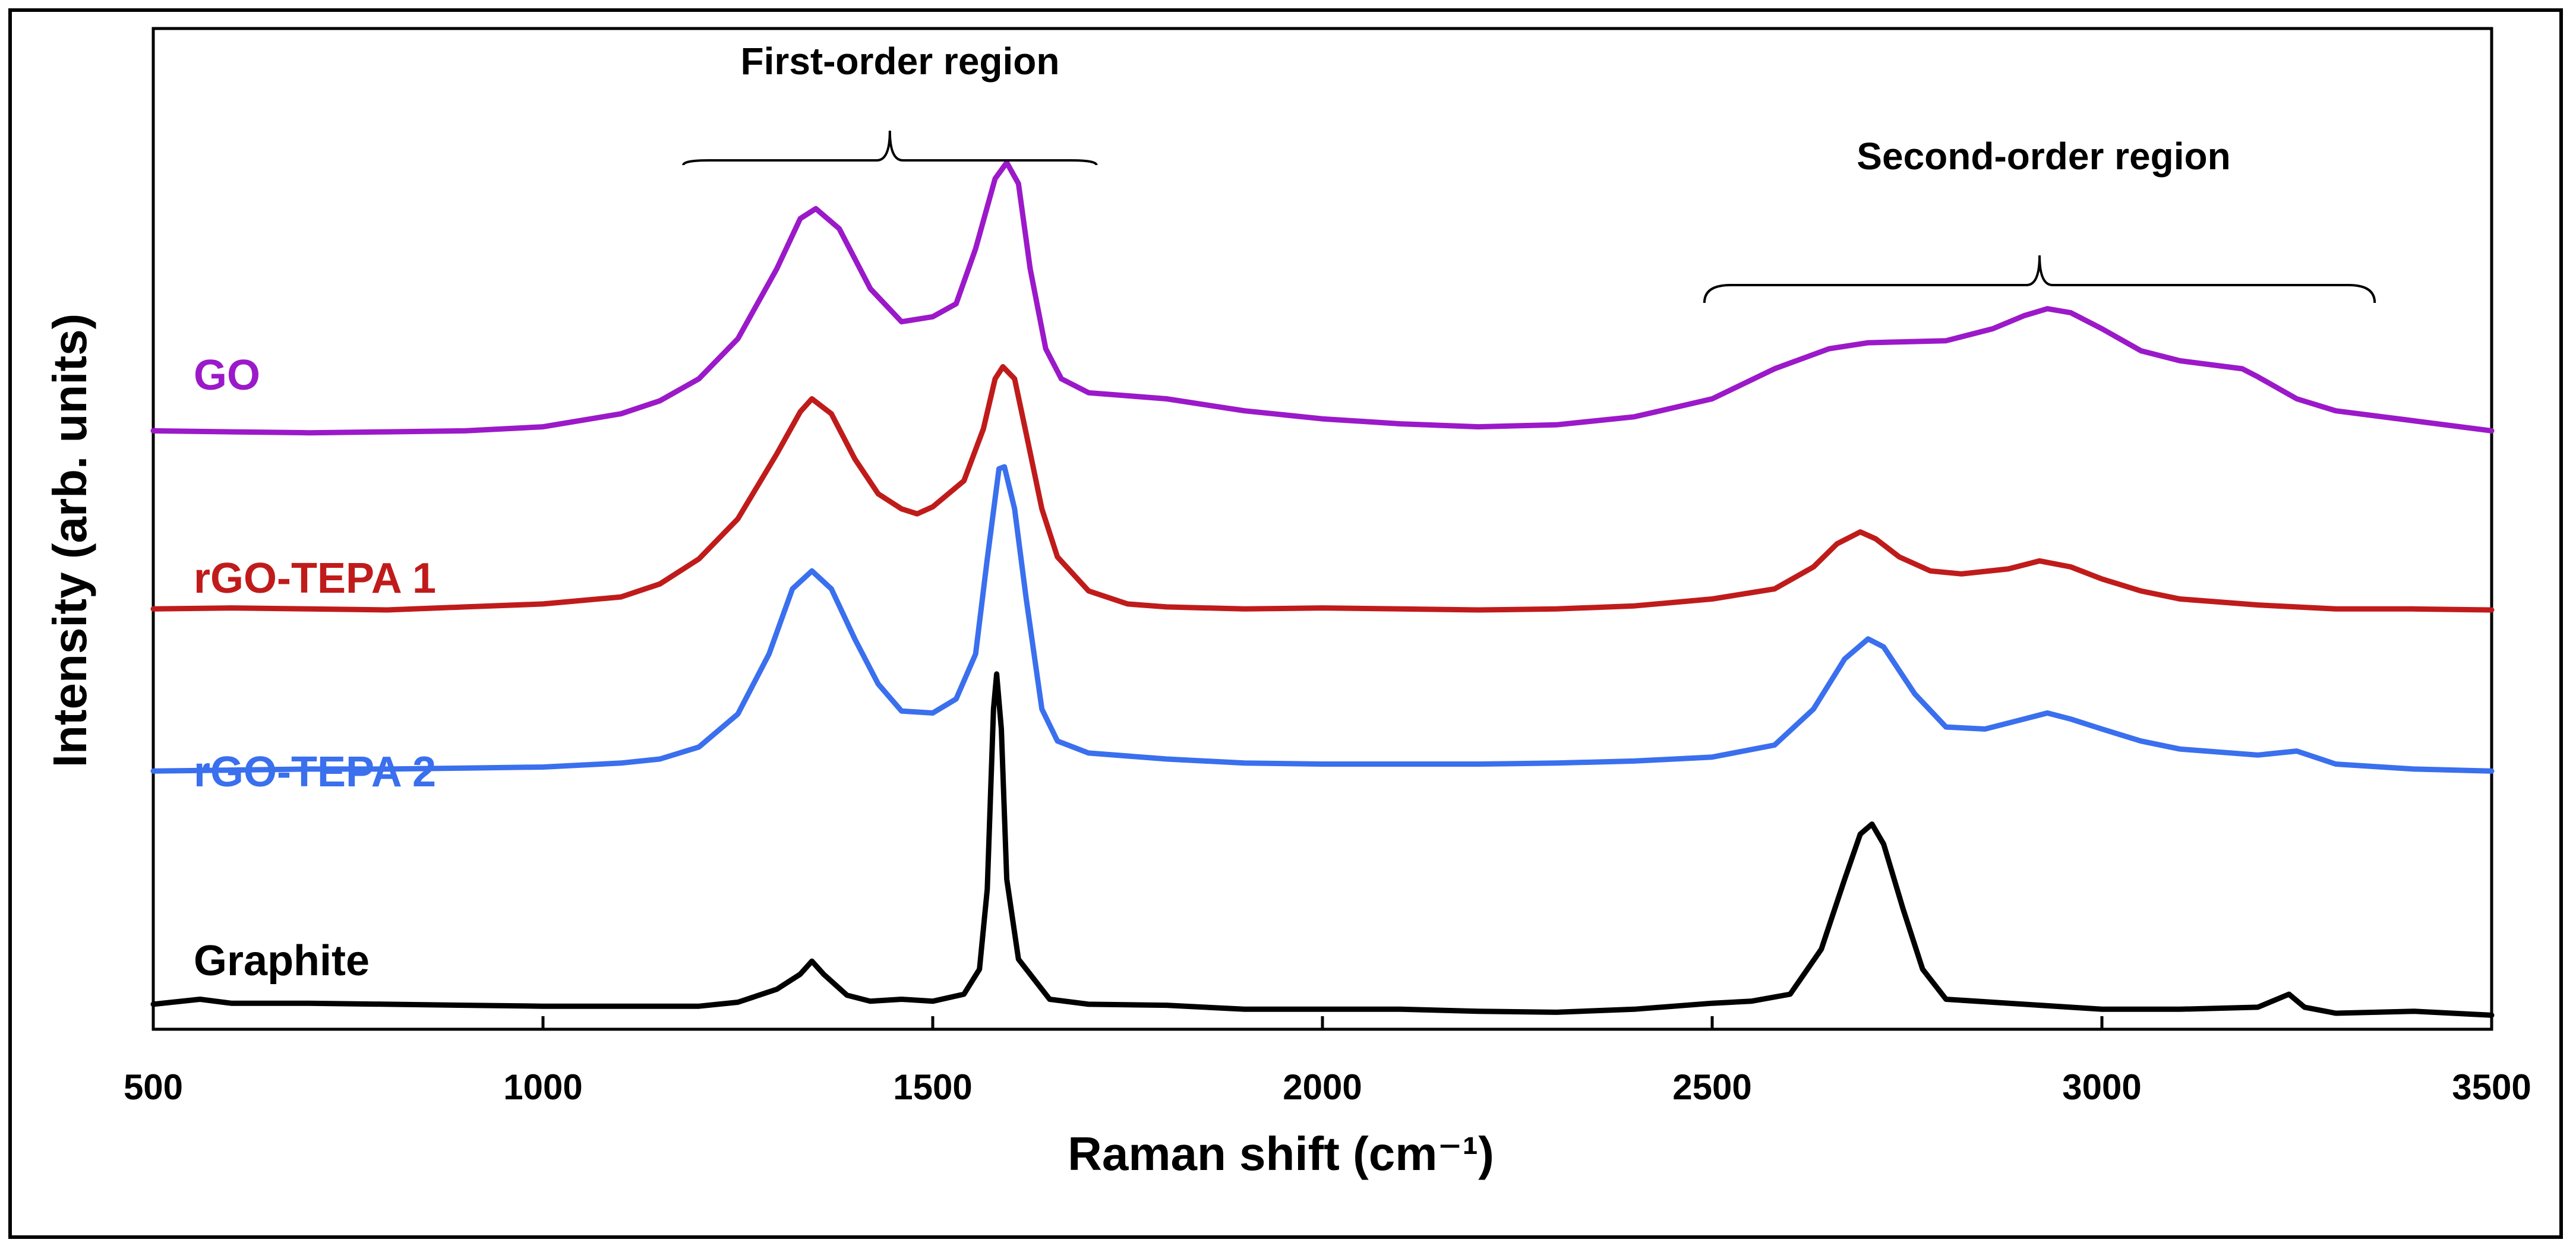 The height and width of the screenshot is (1249, 2576). Describe the element at coordinates (282, 961) in the screenshot. I see `legend-label-graphite: Graphite` at that location.